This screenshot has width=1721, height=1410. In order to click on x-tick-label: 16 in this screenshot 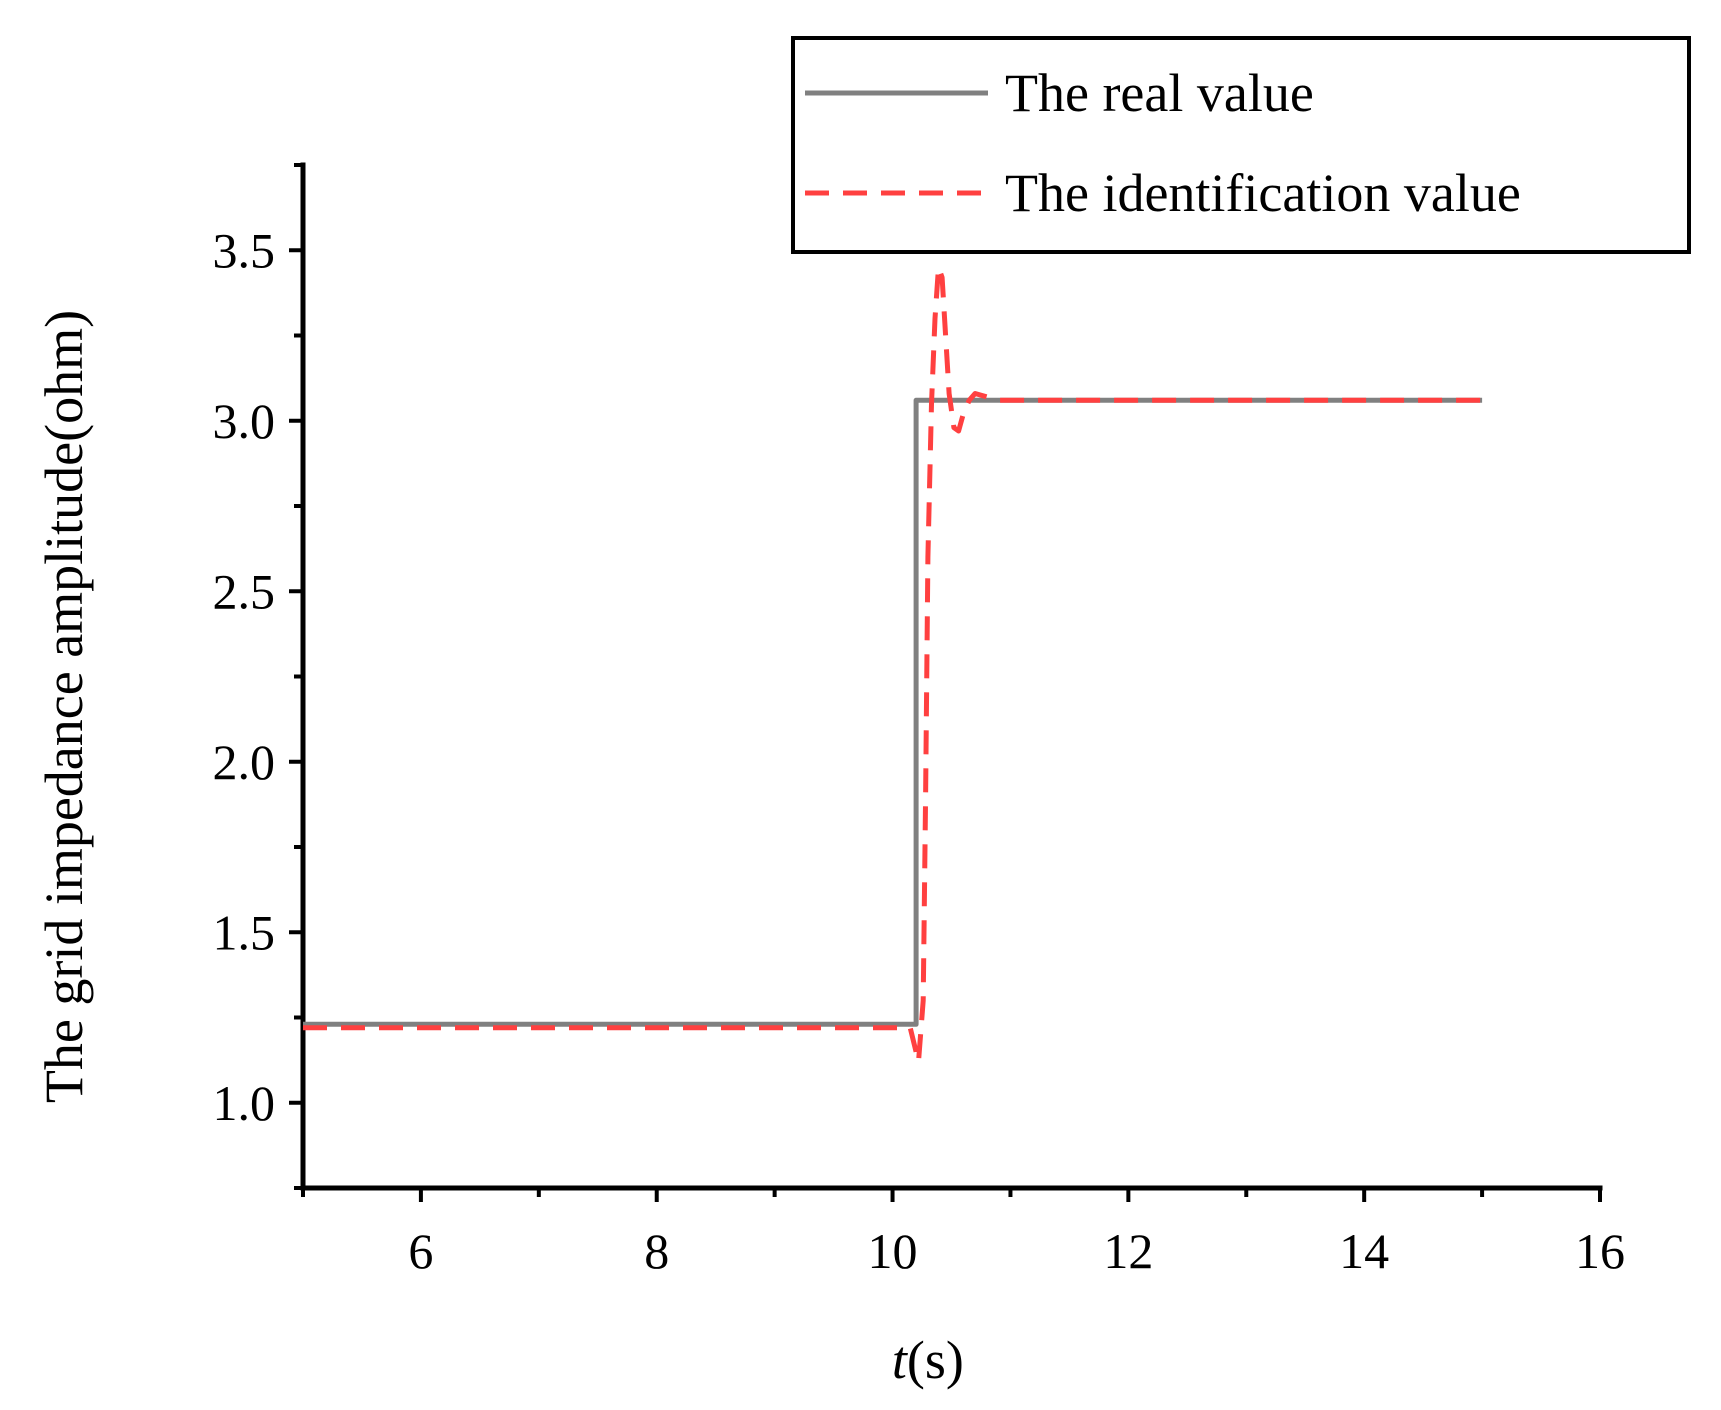, I will do `click(1600, 1251)`.